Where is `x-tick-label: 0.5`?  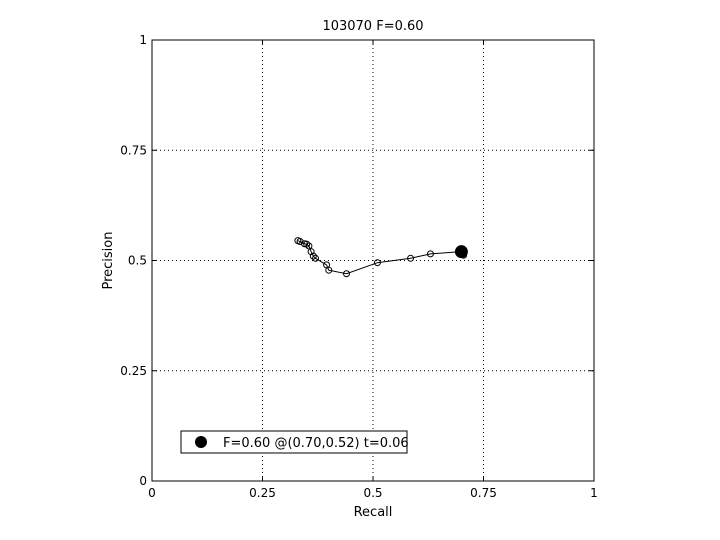 x-tick-label: 0.5 is located at coordinates (372, 493).